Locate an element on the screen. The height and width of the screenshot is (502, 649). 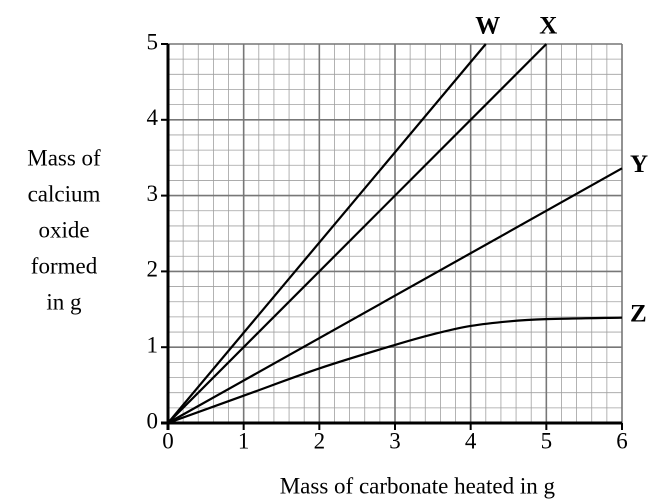
y-axis-label: oxide is located at coordinates (63, 229).